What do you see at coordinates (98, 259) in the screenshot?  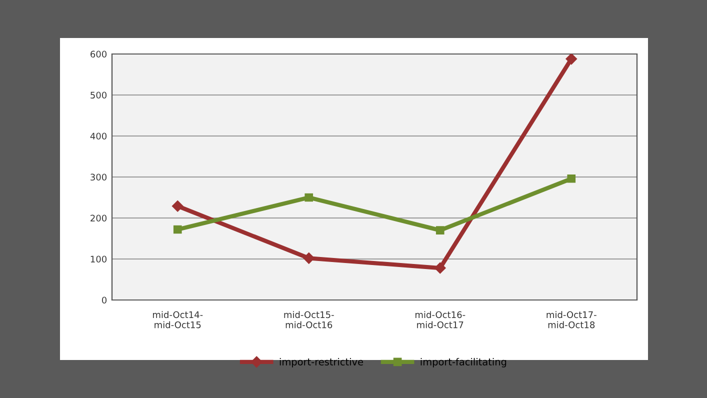 I see `y-tick-label: 100` at bounding box center [98, 259].